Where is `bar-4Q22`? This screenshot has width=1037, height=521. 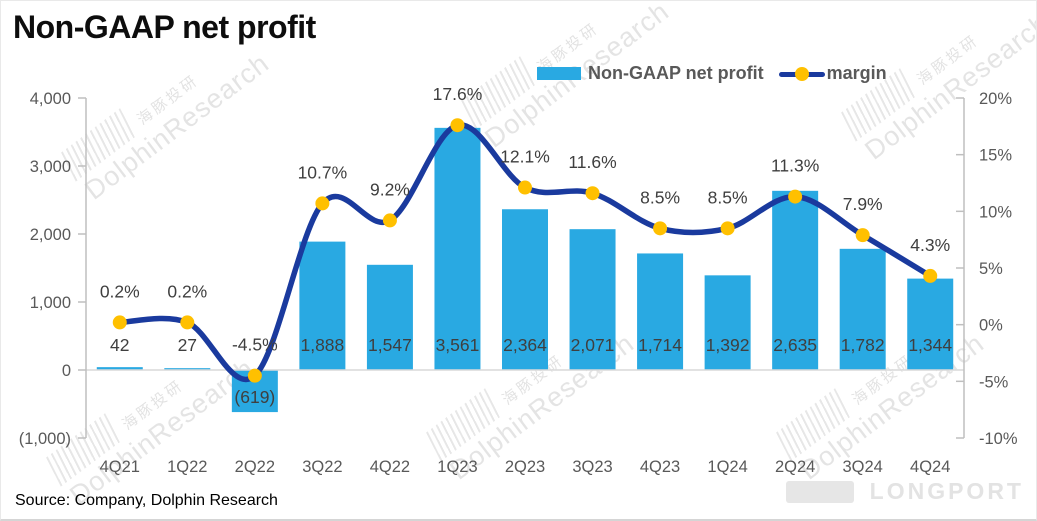 bar-4Q22 is located at coordinates (389, 317).